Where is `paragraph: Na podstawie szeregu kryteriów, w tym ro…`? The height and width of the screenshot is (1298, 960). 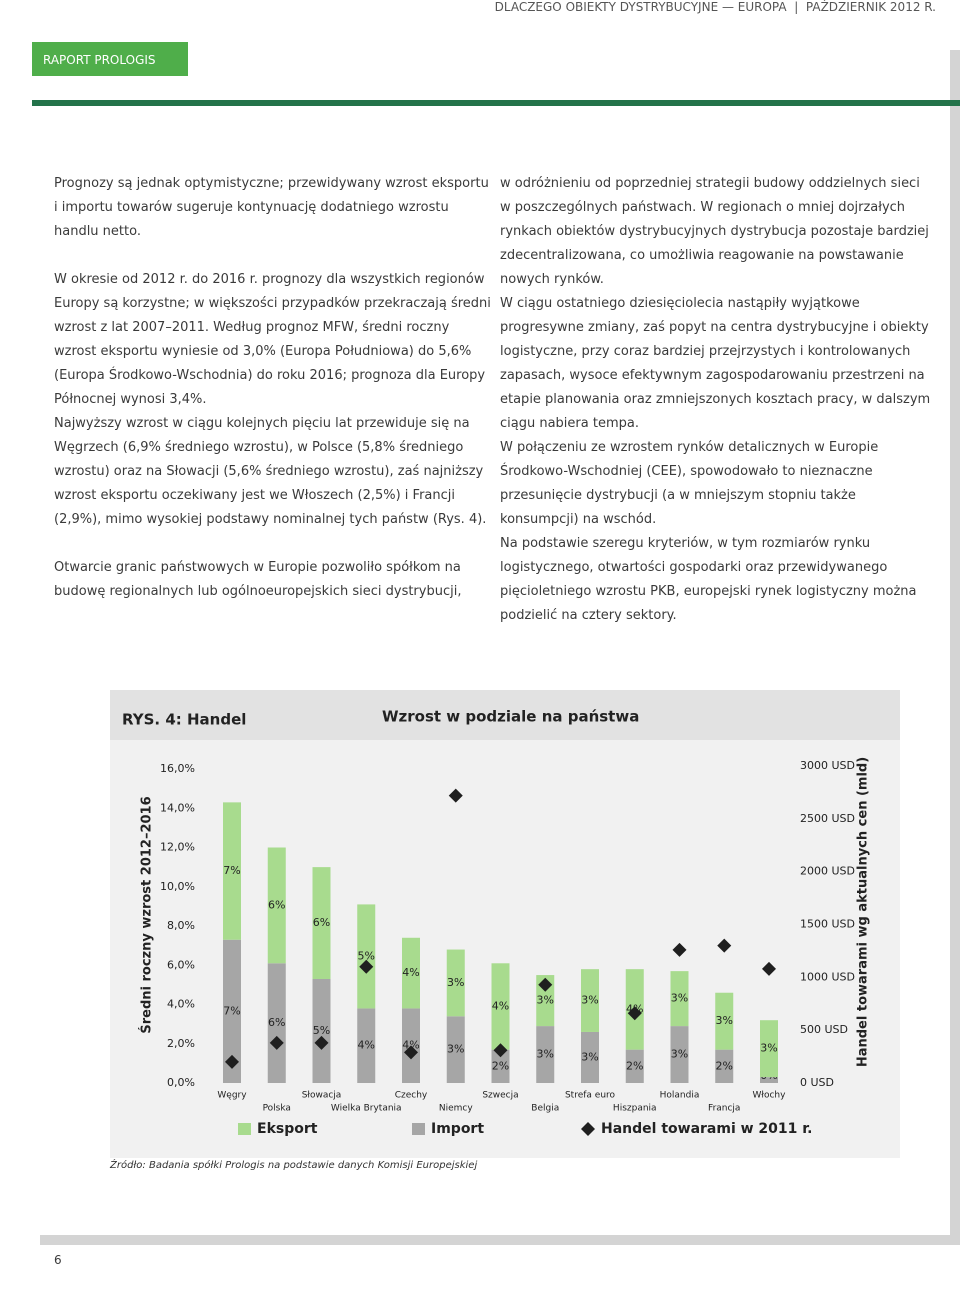
paragraph: Na podstawie szeregu kryteriów, w tym ro… is located at coordinates (708, 579).